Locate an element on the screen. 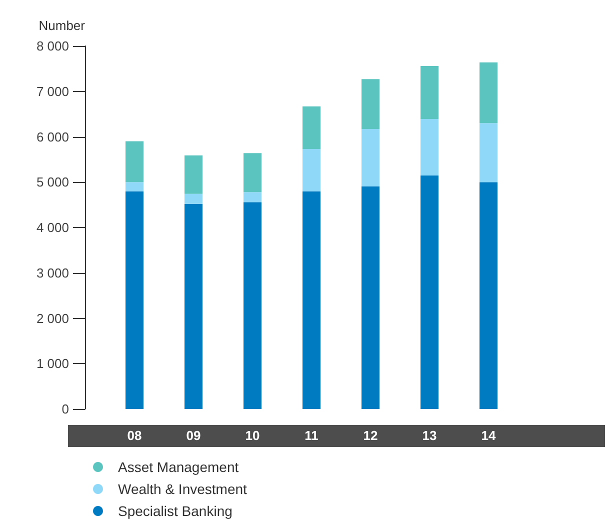 This screenshot has width=613, height=527. x-tick-label: 14 is located at coordinates (488, 435).